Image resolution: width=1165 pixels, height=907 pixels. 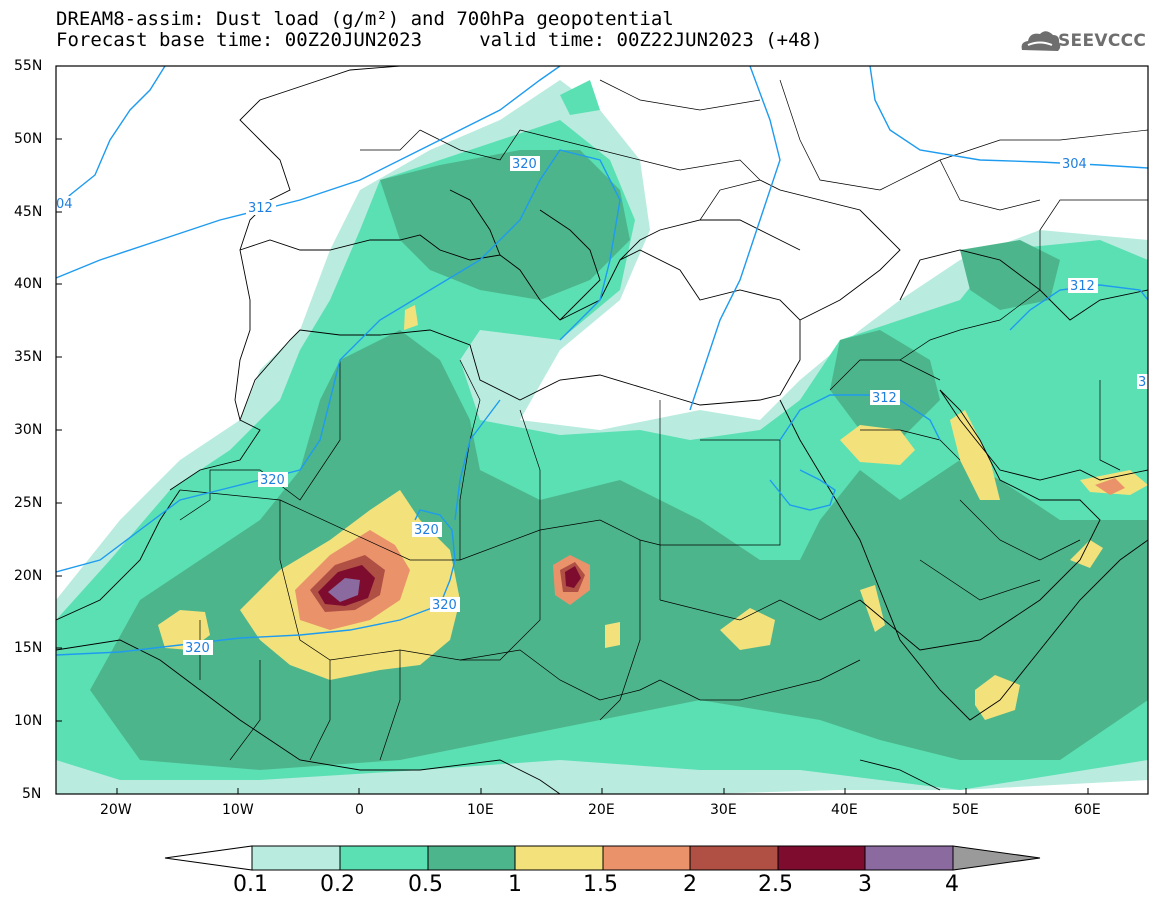 I want to click on svg-text: 3, so click(x=1142, y=382).